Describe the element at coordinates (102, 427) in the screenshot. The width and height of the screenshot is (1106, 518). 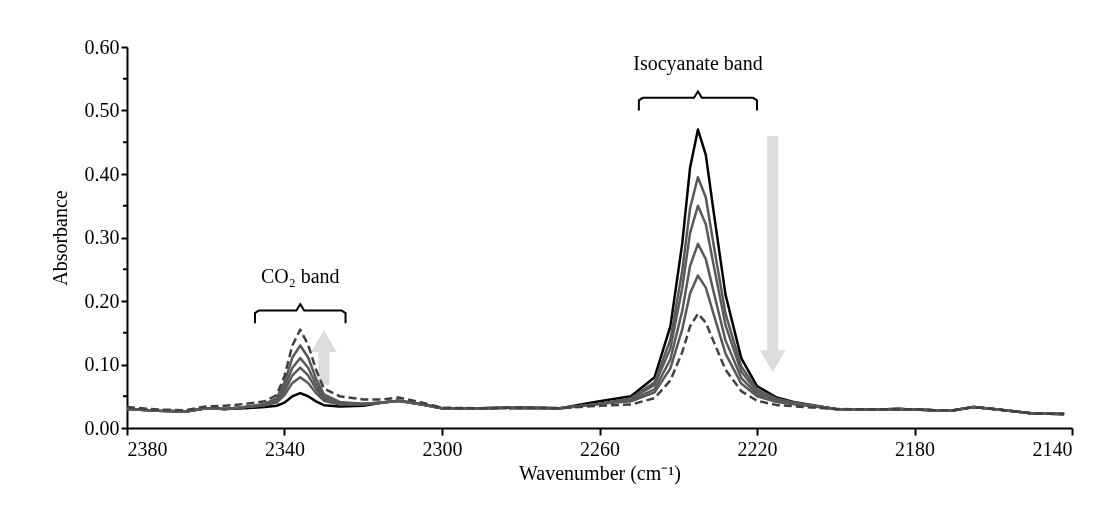
I see `y-tick-label: 0.00` at that location.